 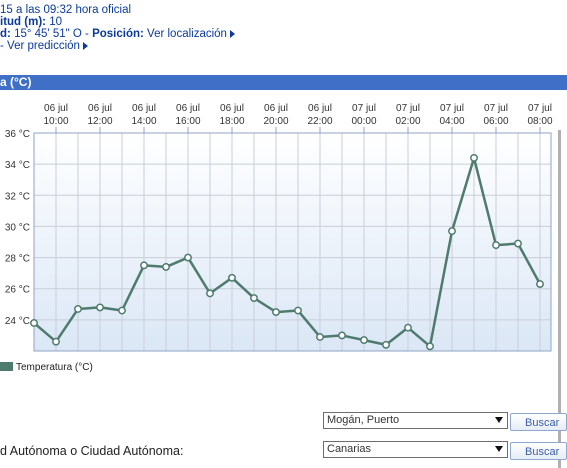 I want to click on y-tick-label: 32 °C, so click(x=17, y=196).